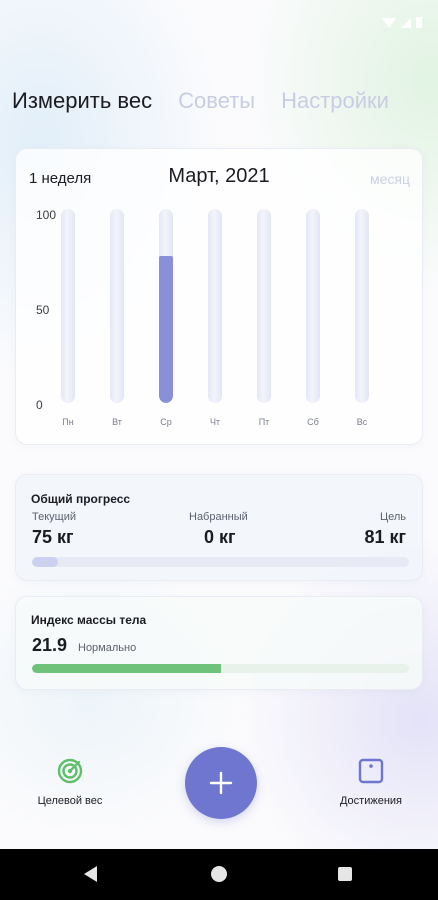 The width and height of the screenshot is (438, 900). What do you see at coordinates (335, 100) in the screenshot?
I see `tab-settings: Настройки` at bounding box center [335, 100].